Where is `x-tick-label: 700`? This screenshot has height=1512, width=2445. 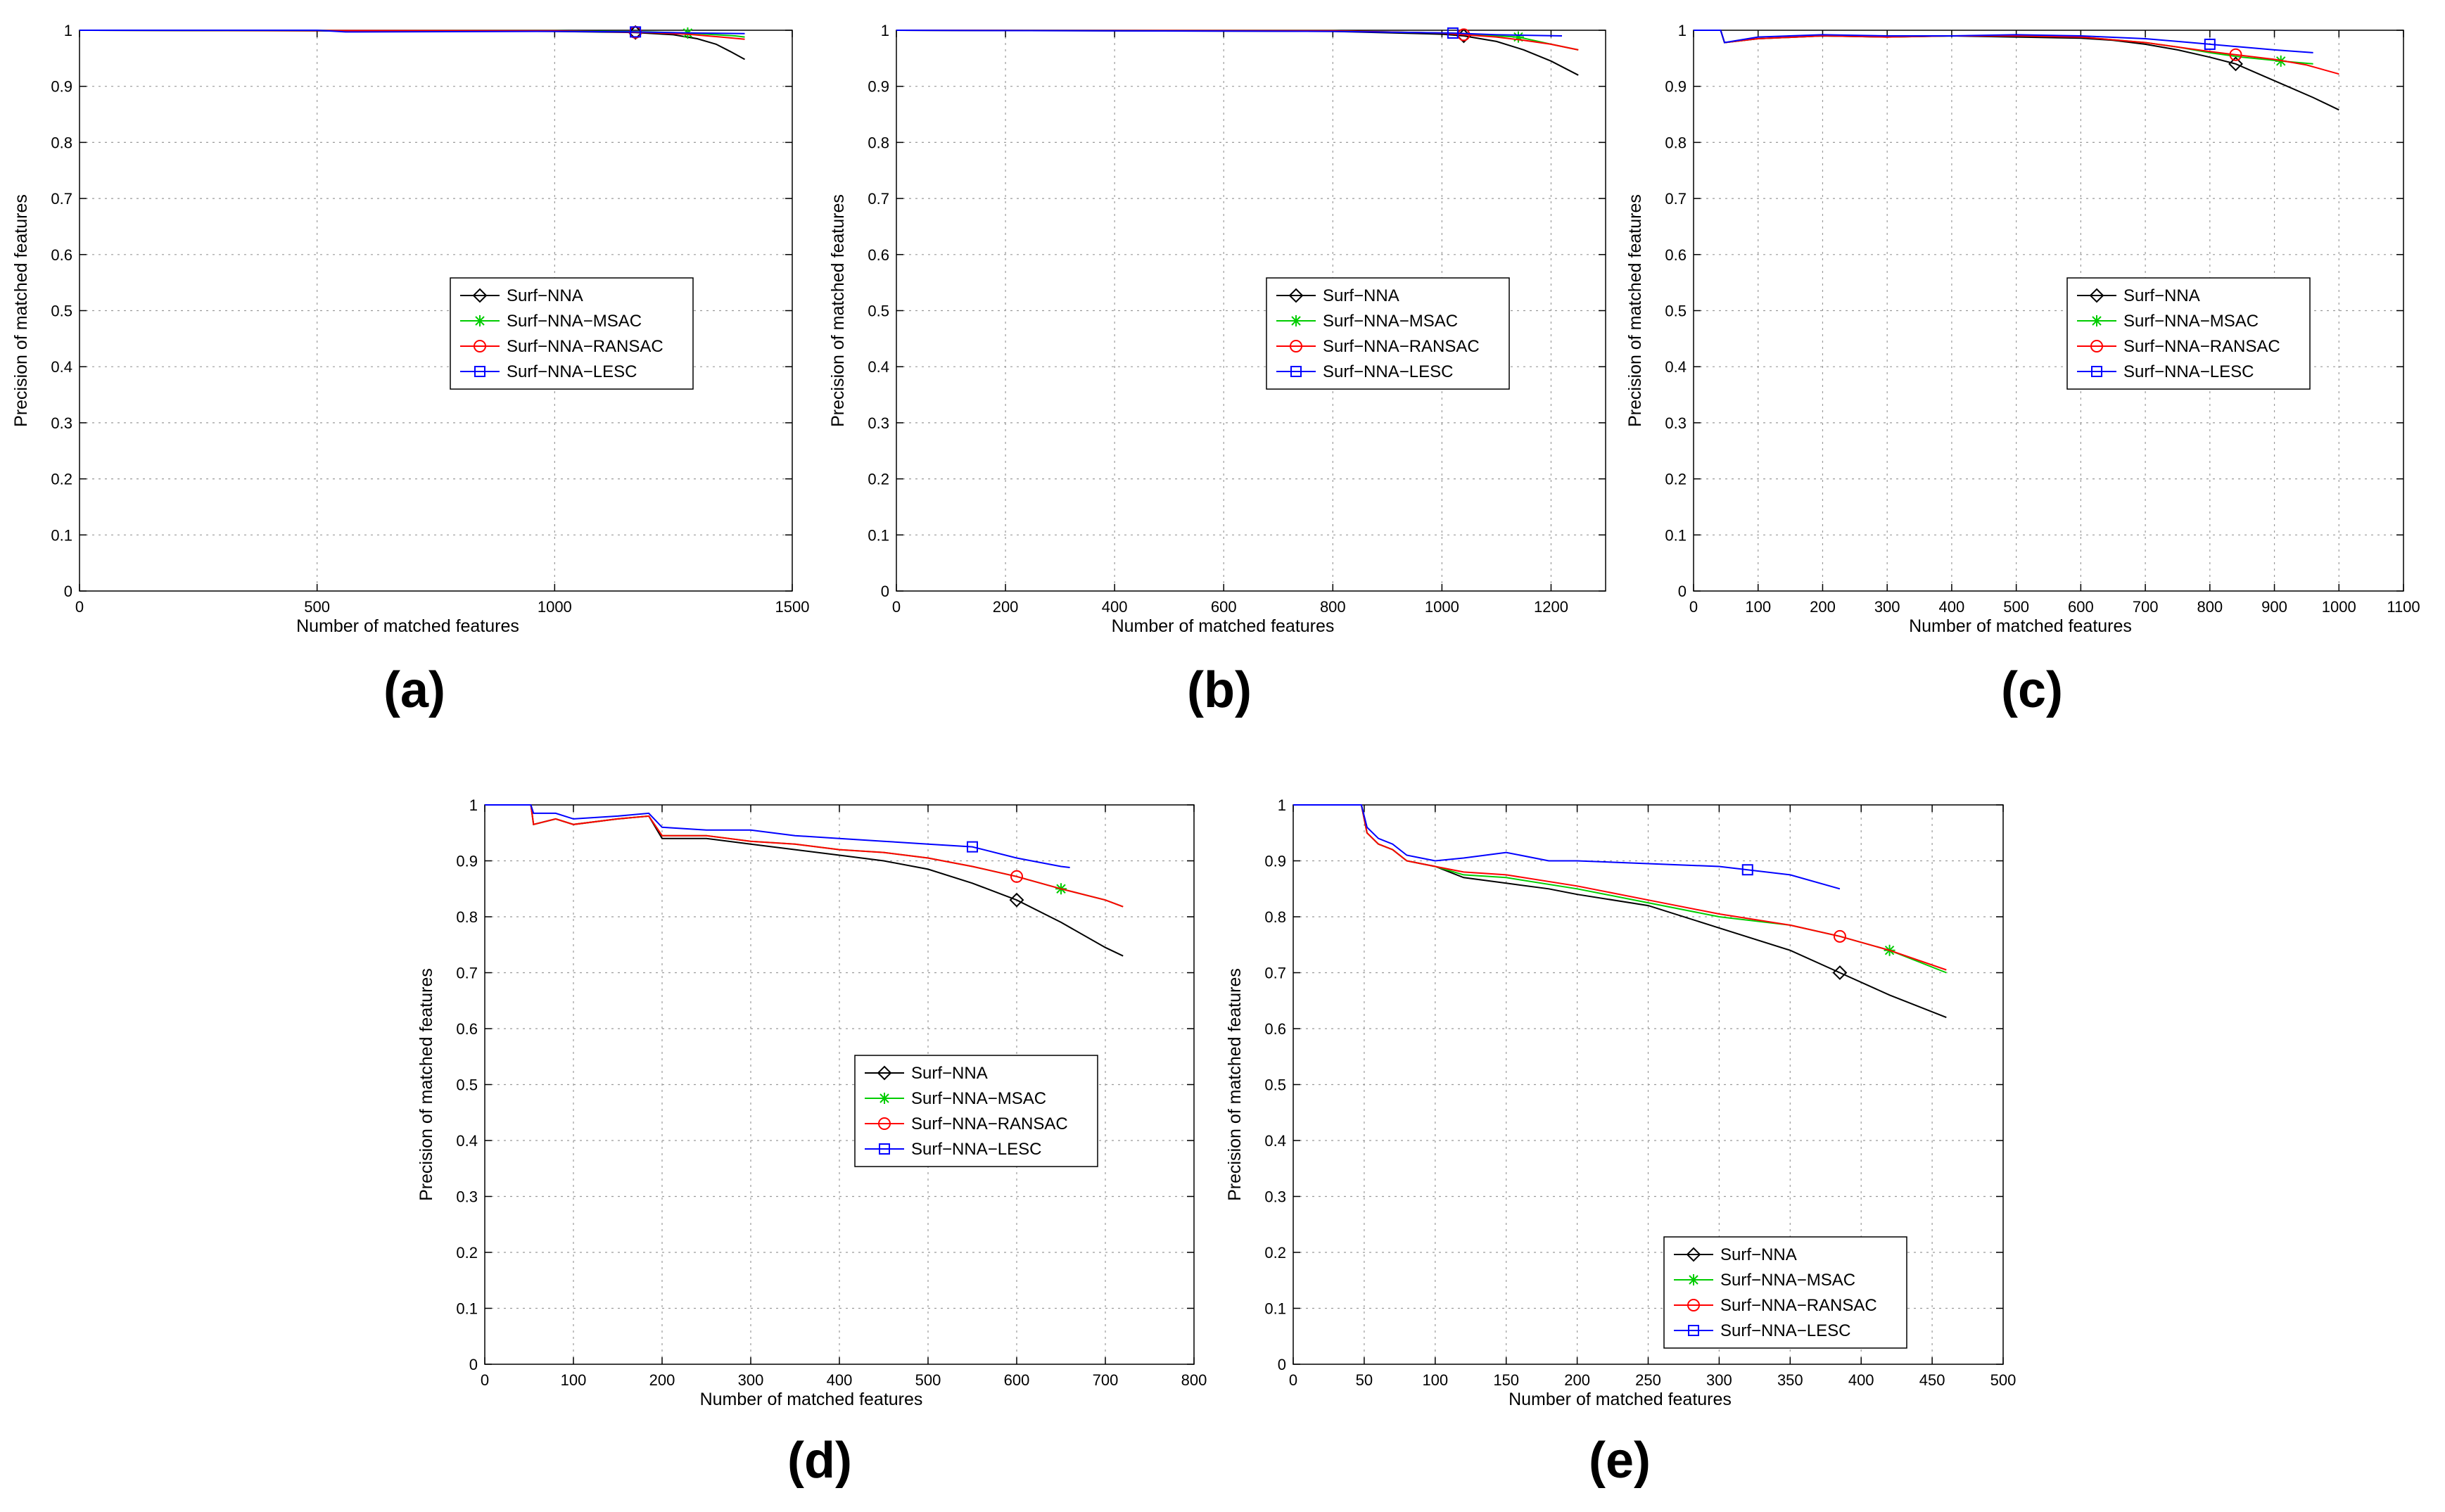
x-tick-label: 700 is located at coordinates (1106, 1380).